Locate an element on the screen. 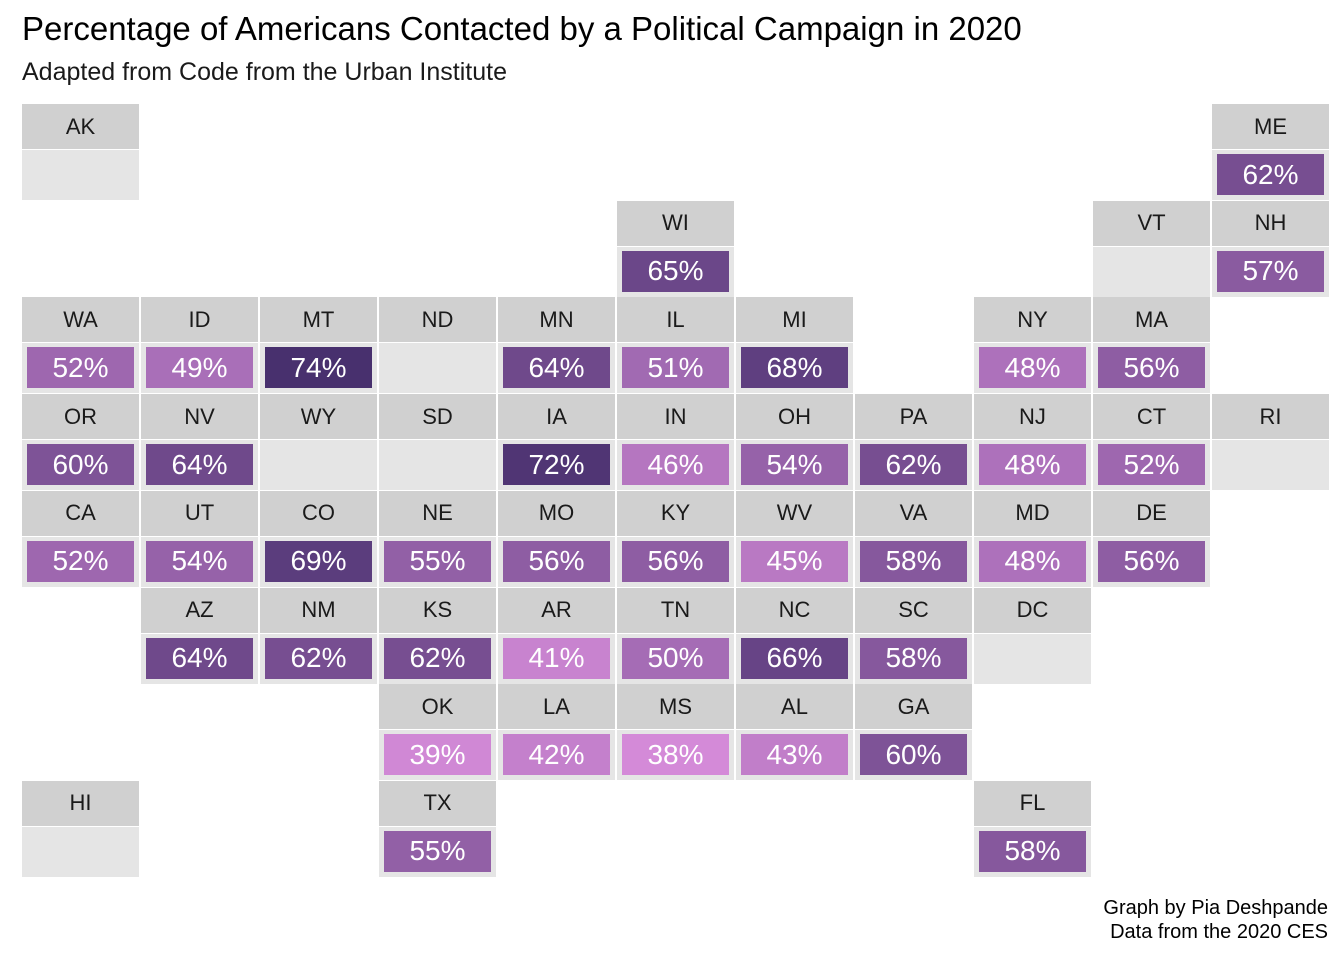 This screenshot has width=1344, height=960. state-tile-ak: AK is located at coordinates (81, 152).